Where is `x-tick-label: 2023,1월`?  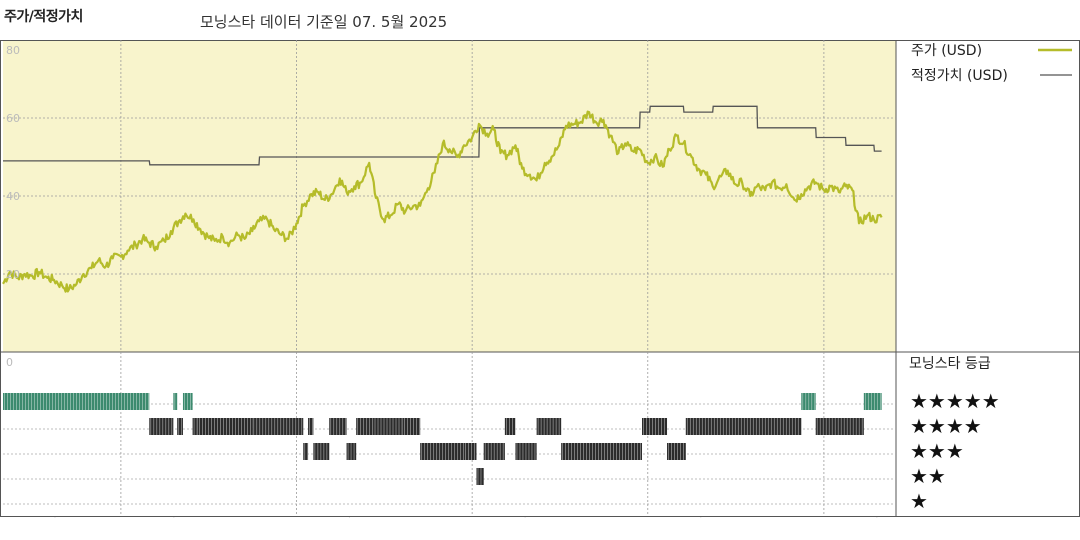
x-tick-label: 2023,1월 is located at coordinates (500, 517).